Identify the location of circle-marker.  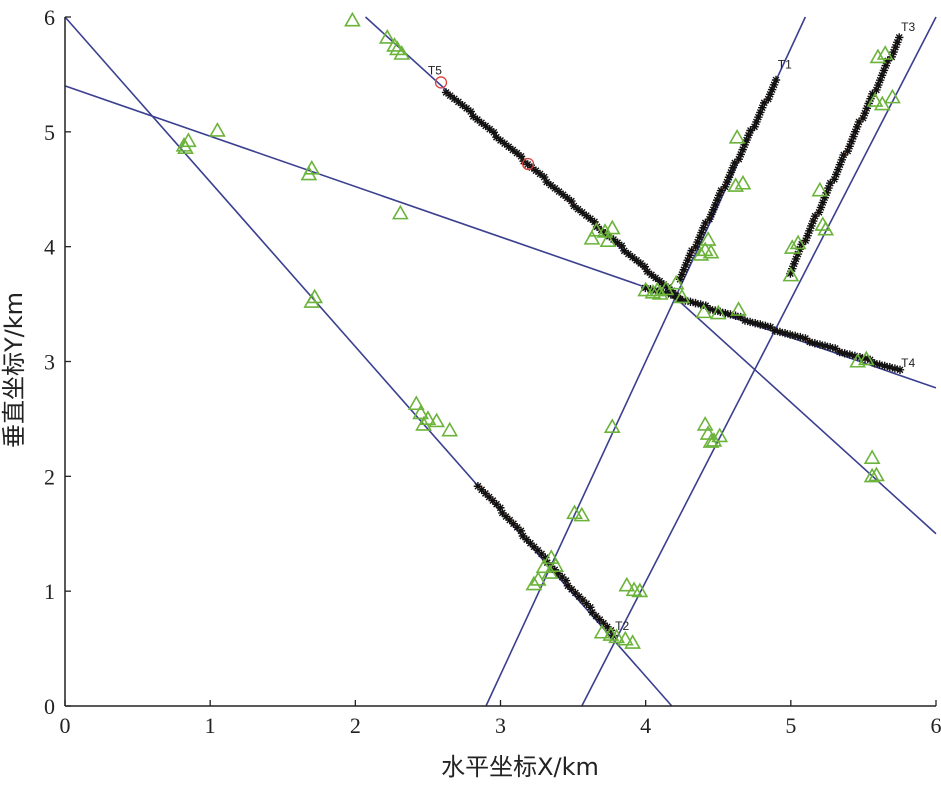
(441, 82).